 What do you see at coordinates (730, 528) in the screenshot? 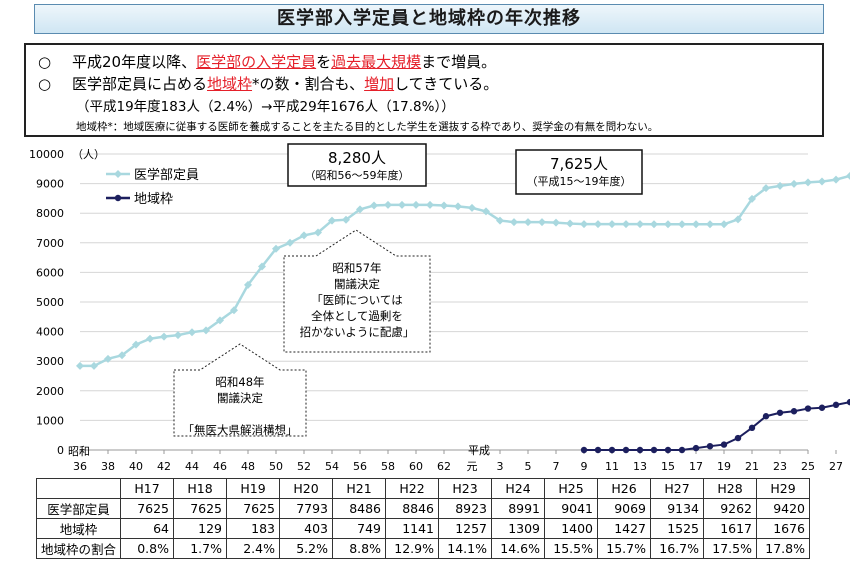
I see `table-cell: 1617` at bounding box center [730, 528].